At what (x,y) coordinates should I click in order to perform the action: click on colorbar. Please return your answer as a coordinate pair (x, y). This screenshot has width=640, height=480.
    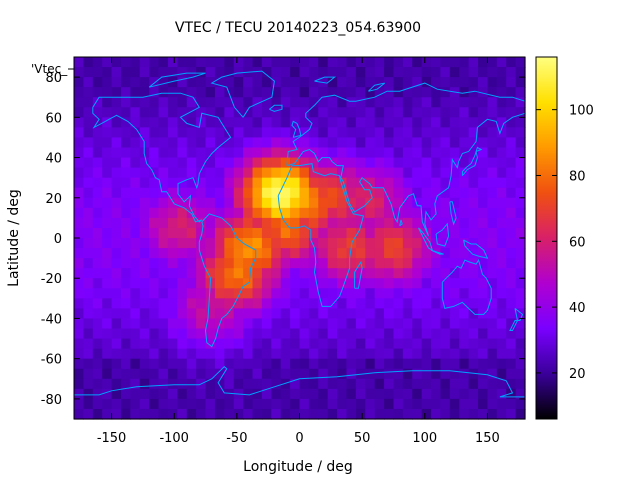
    Looking at the image, I should click on (546, 238).